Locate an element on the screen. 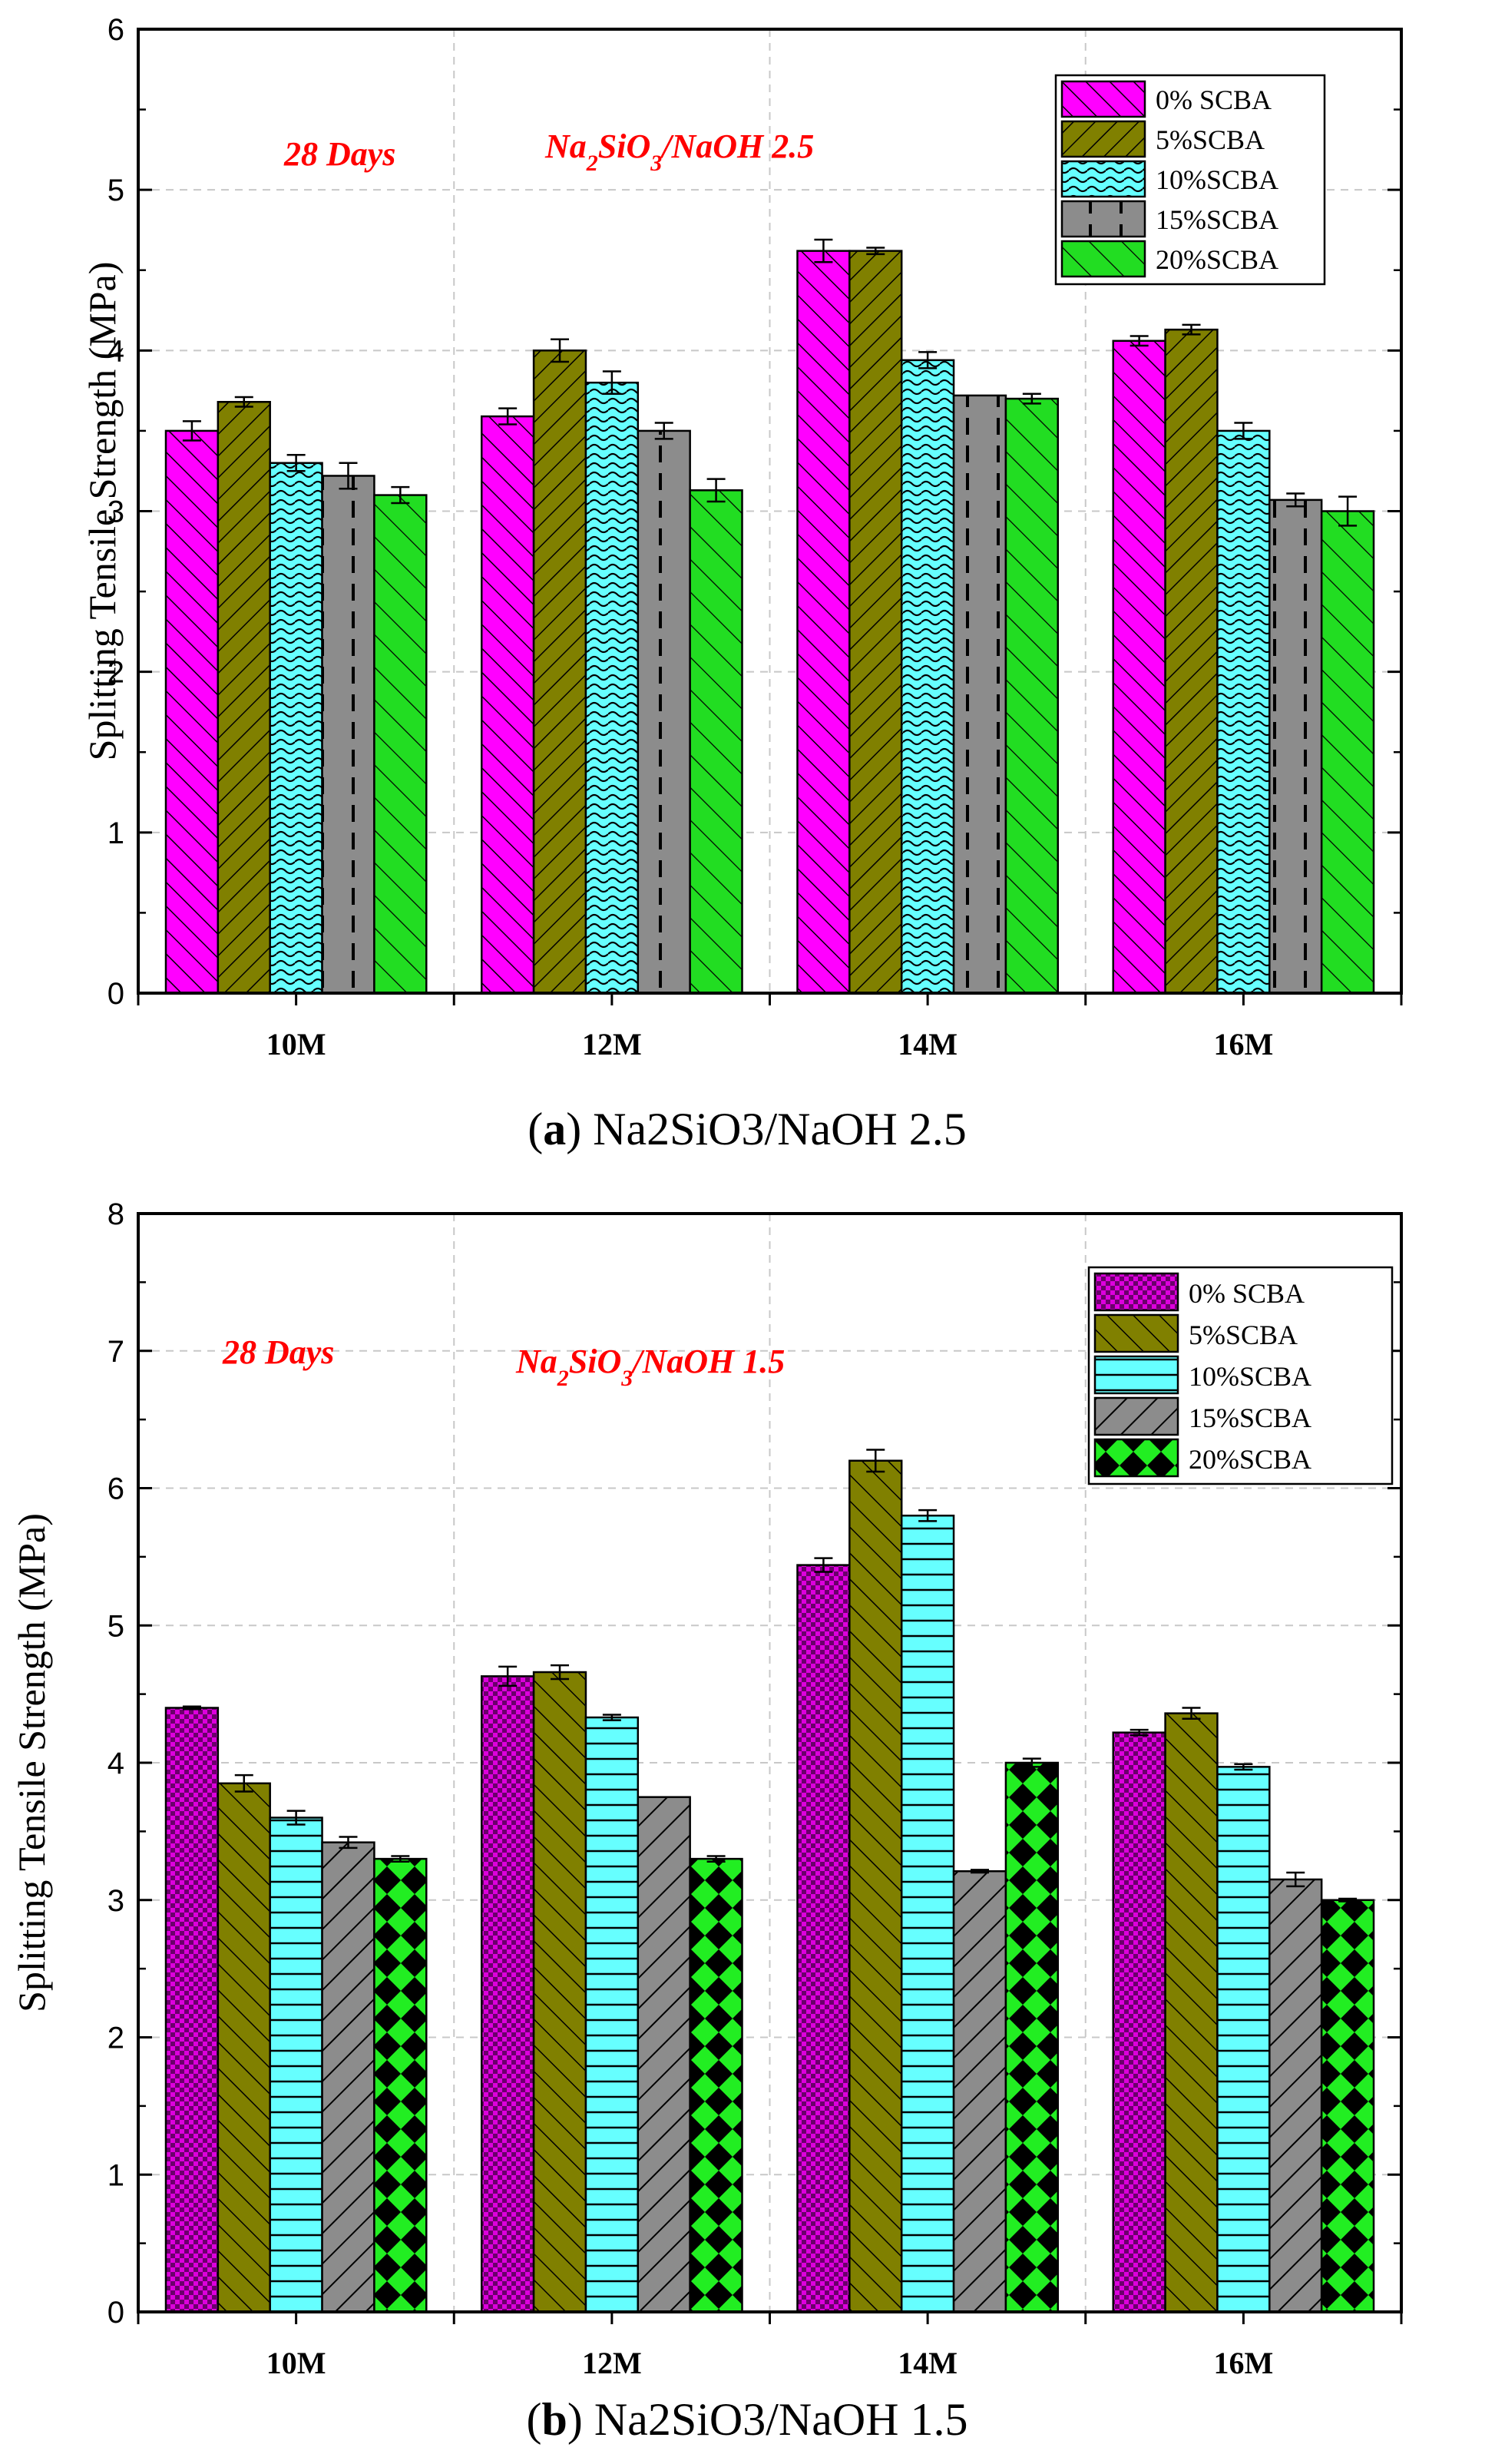  annotation-part: /NaOH 1.5 is located at coordinates (708, 1361).